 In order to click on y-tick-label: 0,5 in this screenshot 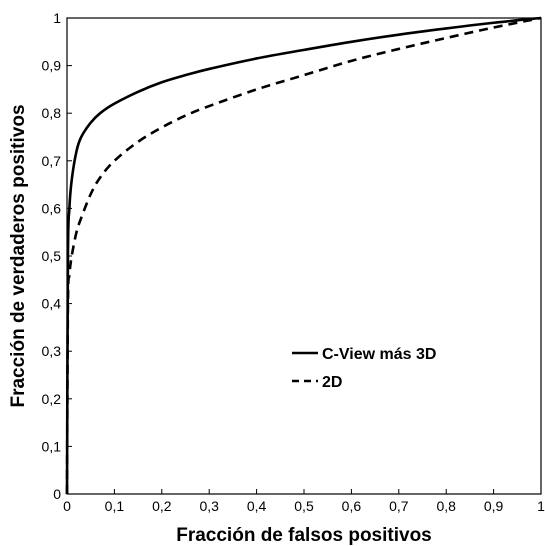, I will do `click(52, 256)`.